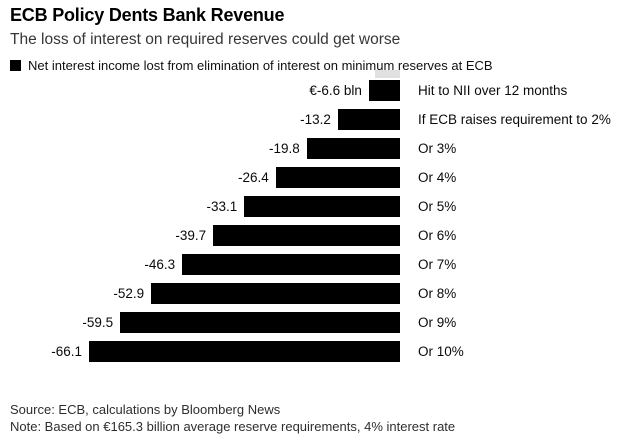 Image resolution: width=640 pixels, height=443 pixels. I want to click on bar-value-label: -33.1, so click(222, 206).